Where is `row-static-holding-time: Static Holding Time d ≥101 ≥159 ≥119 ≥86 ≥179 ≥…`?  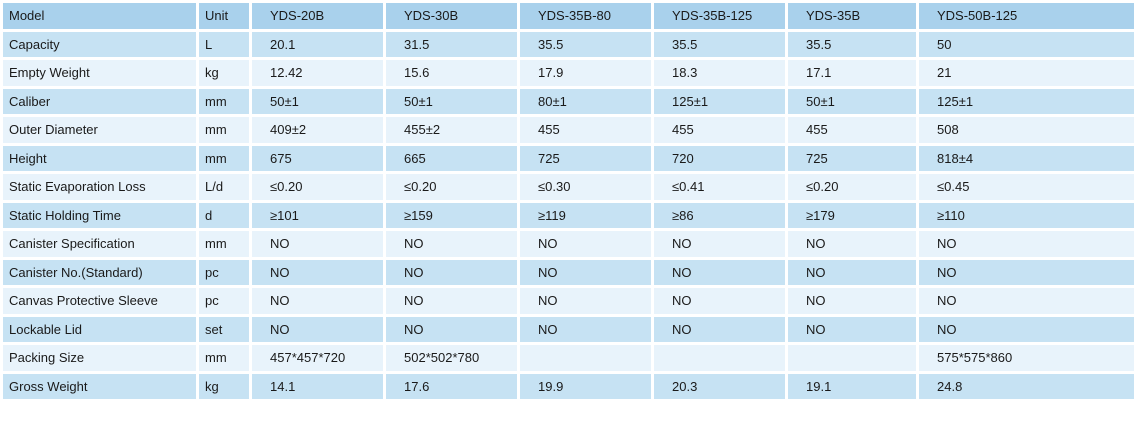 row-static-holding-time: Static Holding Time d ≥101 ≥159 ≥119 ≥86 ≥179 ≥… is located at coordinates (568, 215).